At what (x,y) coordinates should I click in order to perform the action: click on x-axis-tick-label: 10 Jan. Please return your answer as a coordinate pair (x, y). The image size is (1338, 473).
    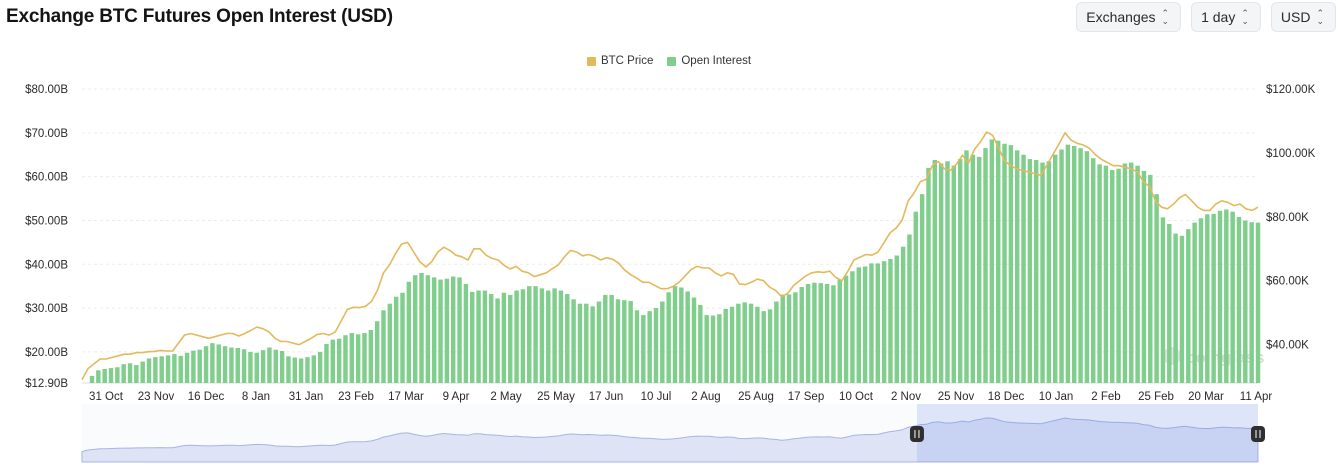
    Looking at the image, I should click on (1056, 397).